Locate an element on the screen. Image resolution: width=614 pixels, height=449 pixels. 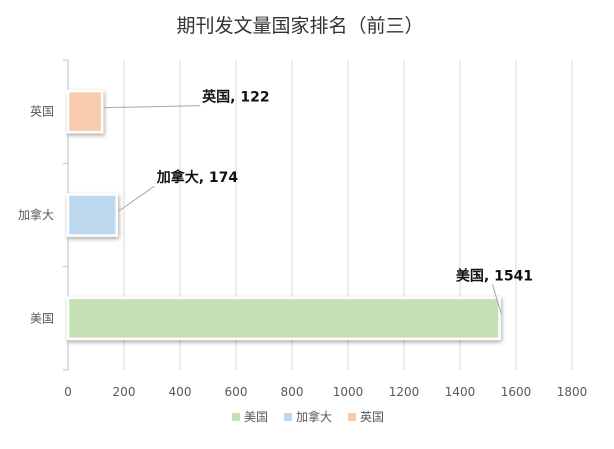
x-tick-label: 1200 is located at coordinates (404, 392).